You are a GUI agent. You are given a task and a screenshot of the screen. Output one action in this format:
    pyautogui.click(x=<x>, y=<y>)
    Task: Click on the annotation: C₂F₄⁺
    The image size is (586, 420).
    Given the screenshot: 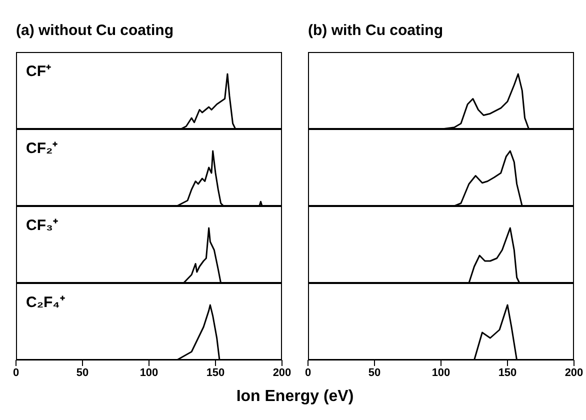 What is the action you would take?
    pyautogui.click(x=45, y=302)
    